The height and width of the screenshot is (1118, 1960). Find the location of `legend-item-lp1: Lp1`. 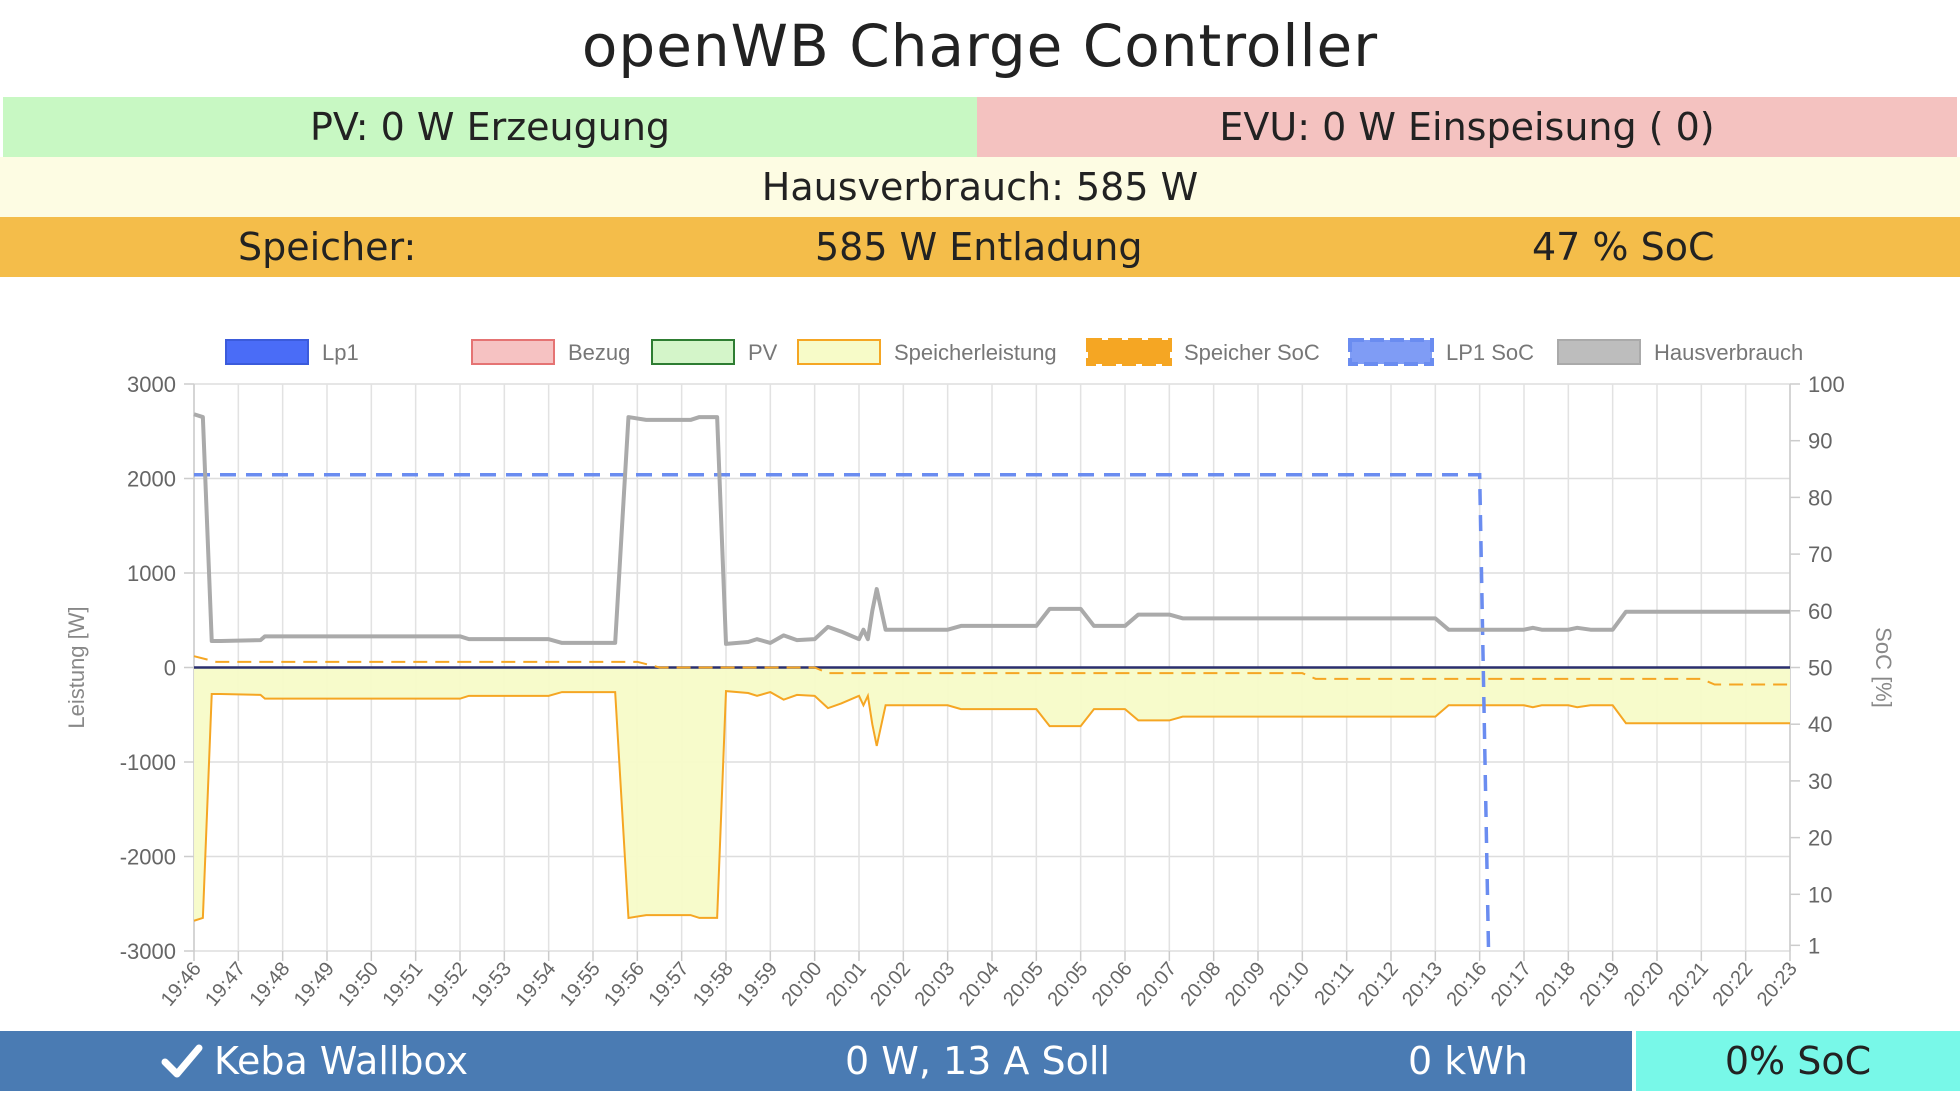

legend-item-lp1: Lp1 is located at coordinates (292, 352).